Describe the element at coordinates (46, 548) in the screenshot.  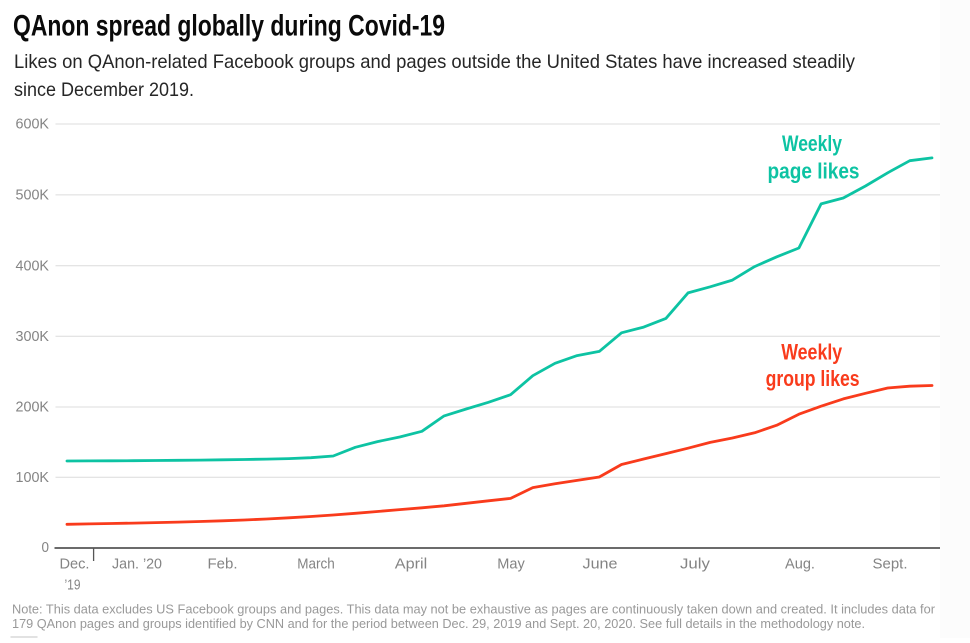
I see `svg-text: 0` at that location.